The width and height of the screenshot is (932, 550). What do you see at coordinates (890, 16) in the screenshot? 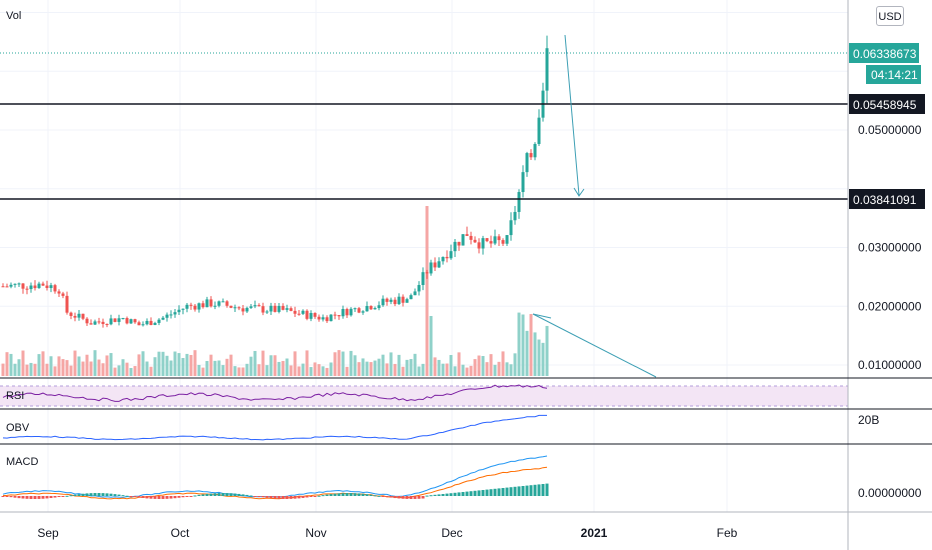
I see `currency-button: USD` at bounding box center [890, 16].